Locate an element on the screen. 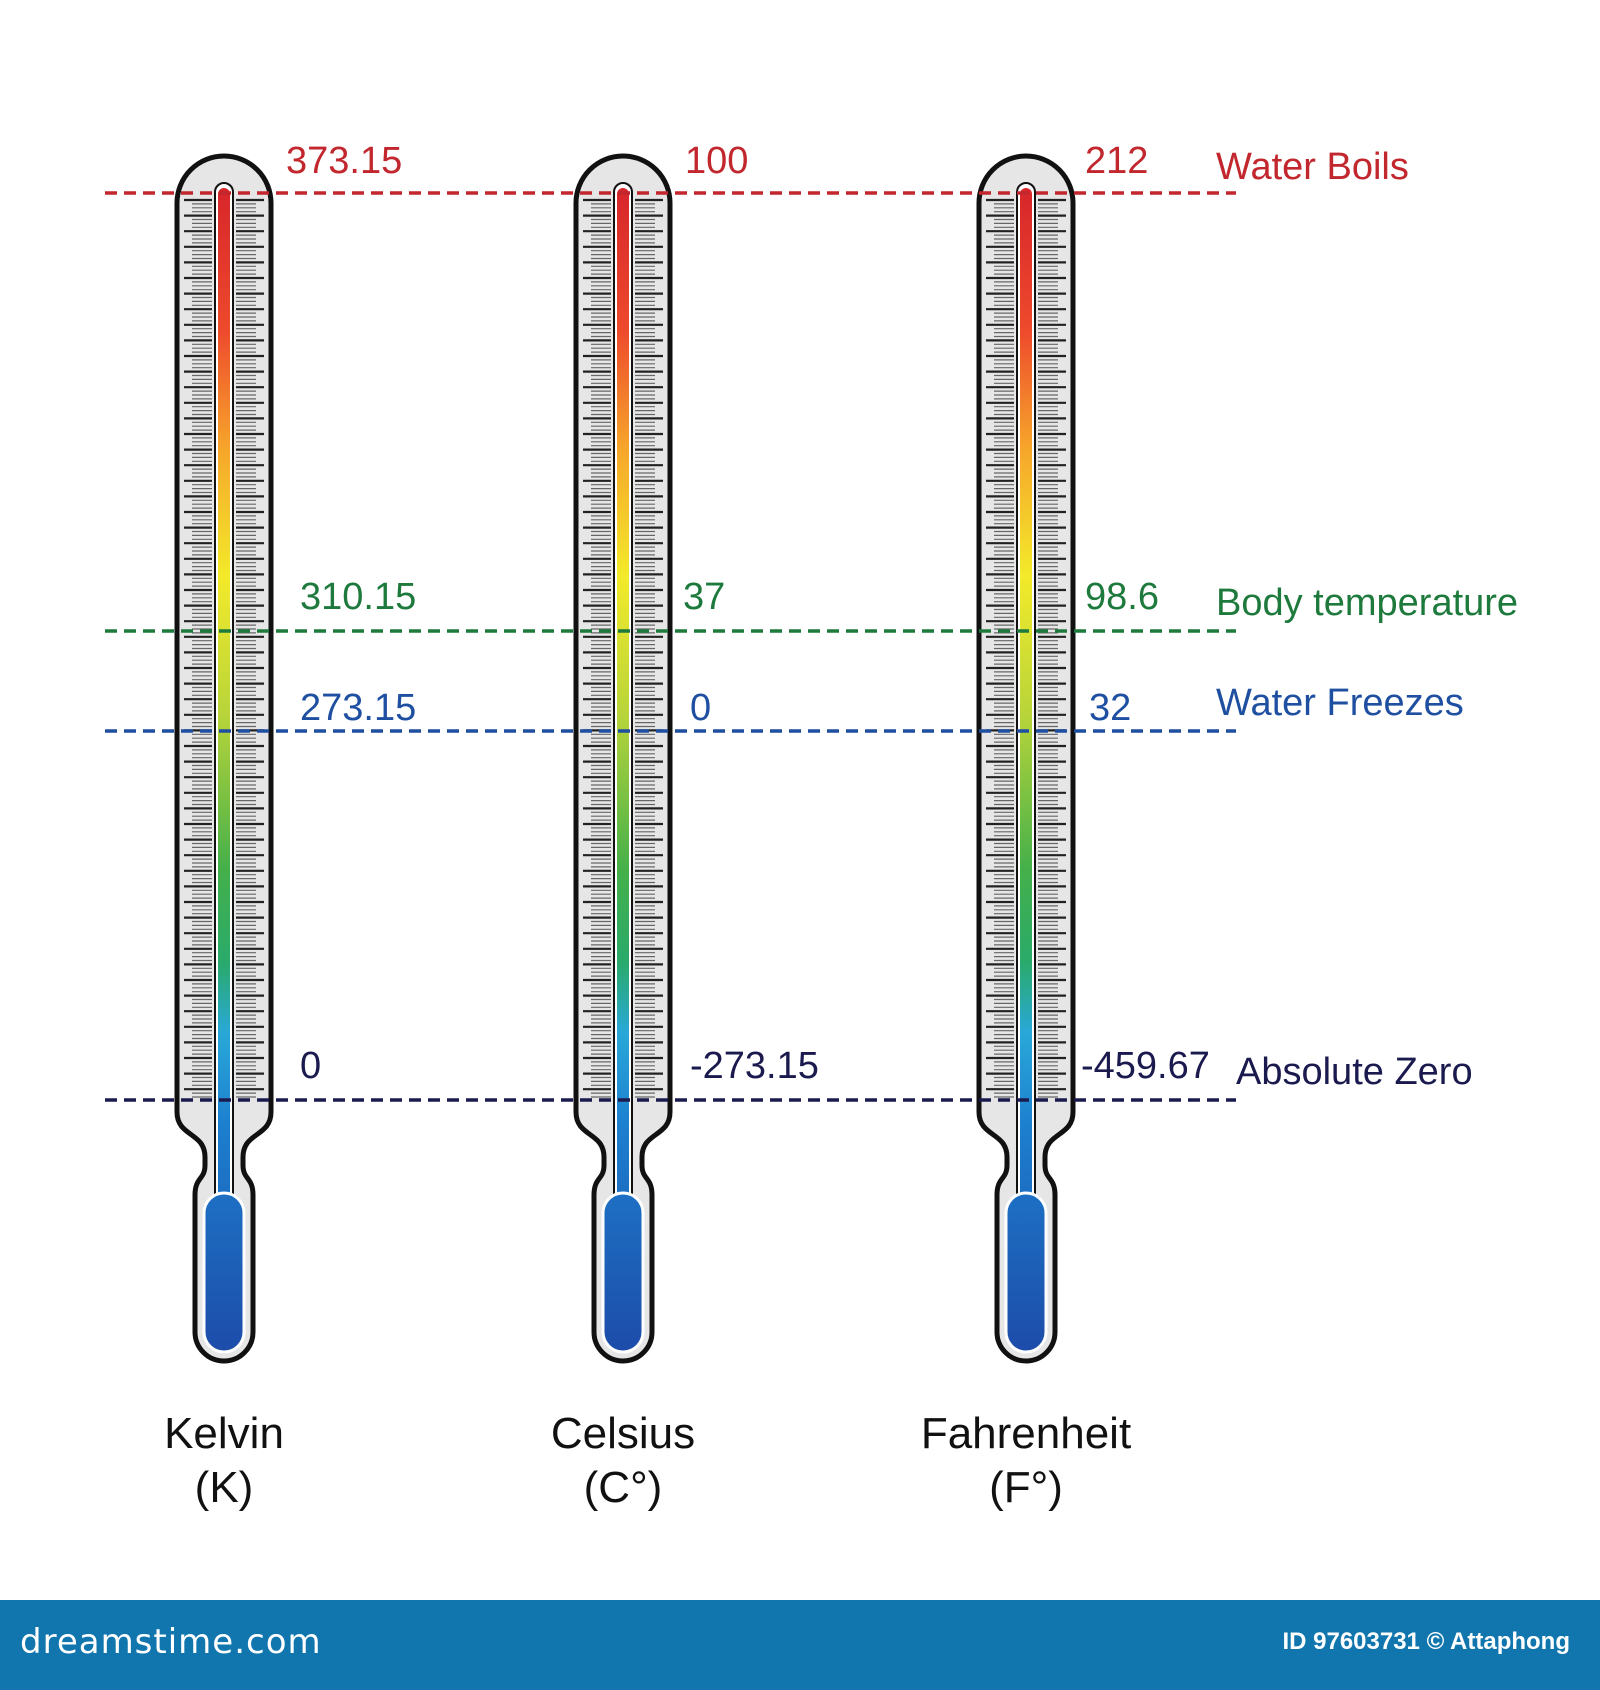 Image resolution: width=1600 pixels, height=1690 pixels. fahrenheit-boils-value: 212 is located at coordinates (1116, 161).